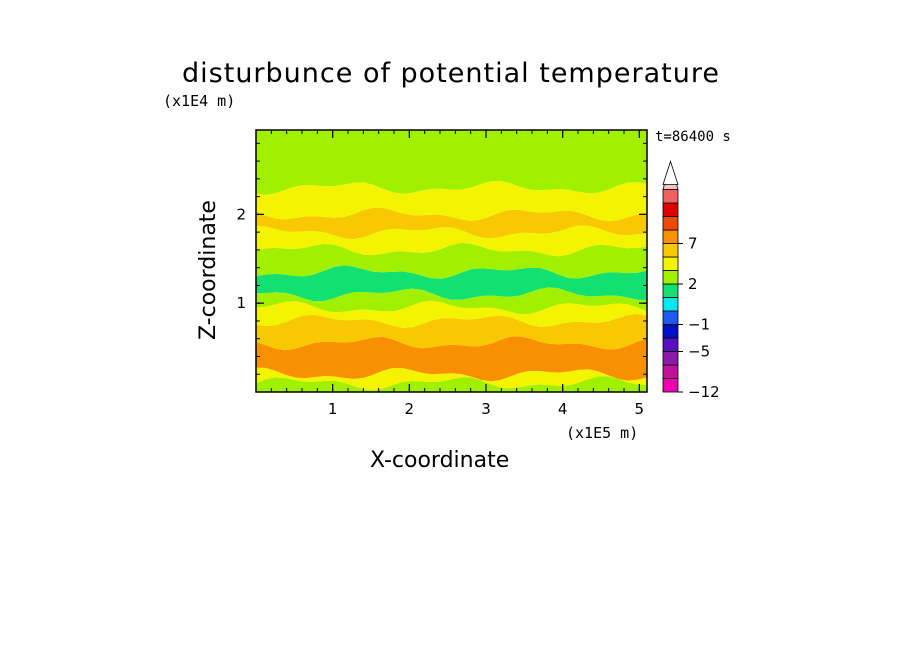 This screenshot has height=654, width=904. Describe the element at coordinates (451, 73) in the screenshot. I see `chart-title: disturbunce of potential temperature` at that location.